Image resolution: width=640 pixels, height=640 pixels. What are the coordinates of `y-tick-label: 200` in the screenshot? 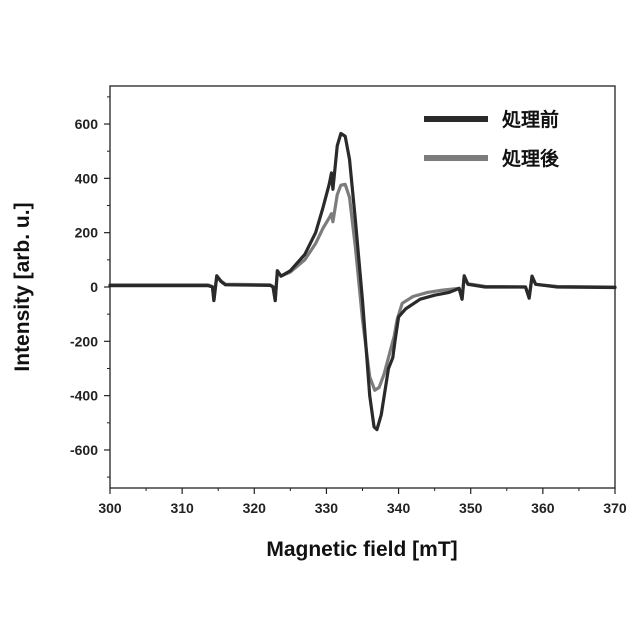 It's located at (87, 233).